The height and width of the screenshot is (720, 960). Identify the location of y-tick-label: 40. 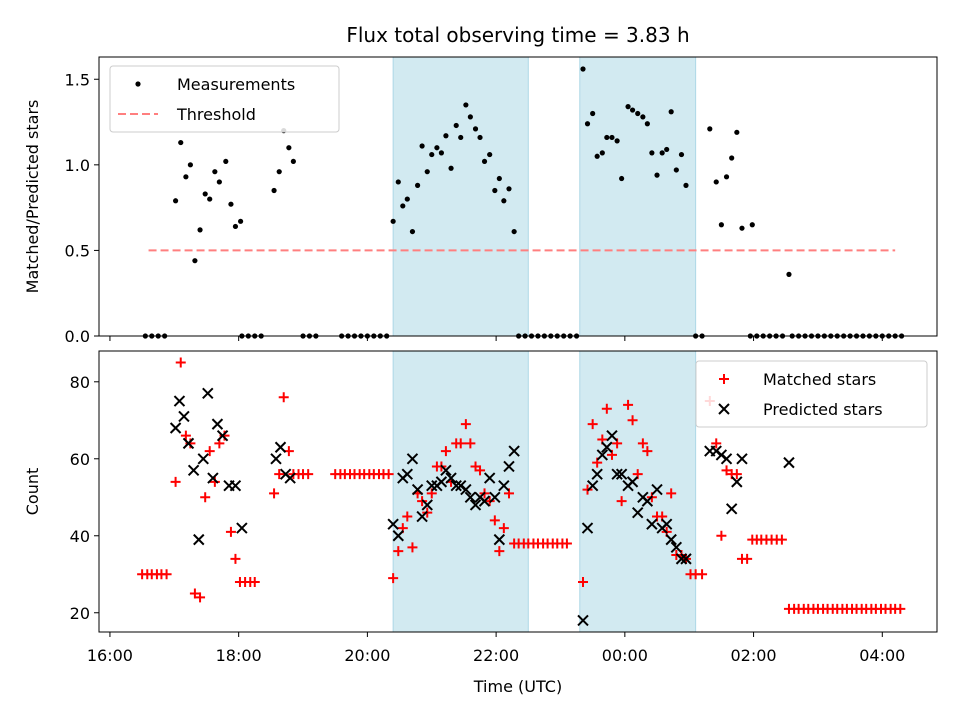
(80, 536).